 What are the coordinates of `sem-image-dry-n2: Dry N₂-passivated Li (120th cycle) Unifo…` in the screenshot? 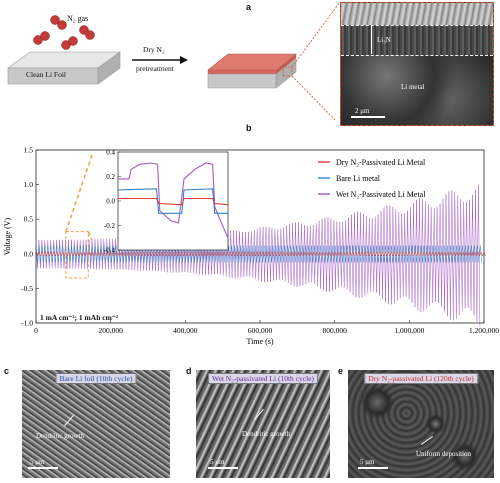 It's located at (421, 424).